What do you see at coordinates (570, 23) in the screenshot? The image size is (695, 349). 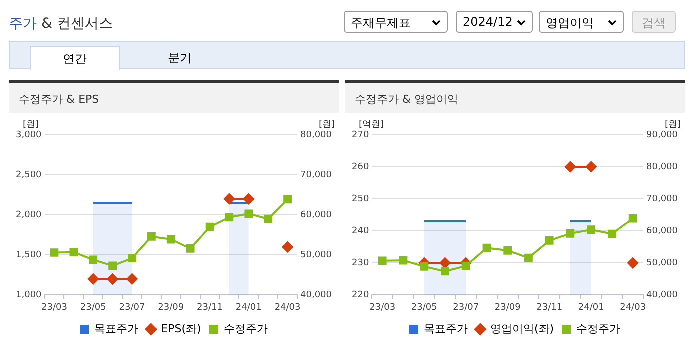 I see `text: 영업이익` at bounding box center [570, 23].